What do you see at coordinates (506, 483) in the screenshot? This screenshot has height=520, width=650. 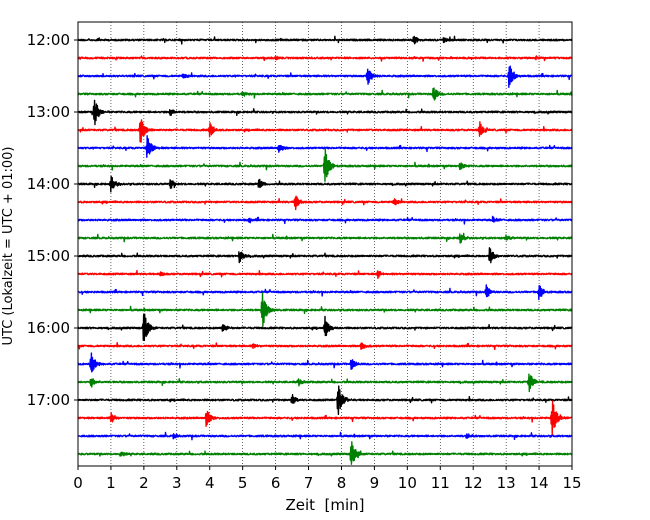 I see `x-tick-label: 13` at bounding box center [506, 483].